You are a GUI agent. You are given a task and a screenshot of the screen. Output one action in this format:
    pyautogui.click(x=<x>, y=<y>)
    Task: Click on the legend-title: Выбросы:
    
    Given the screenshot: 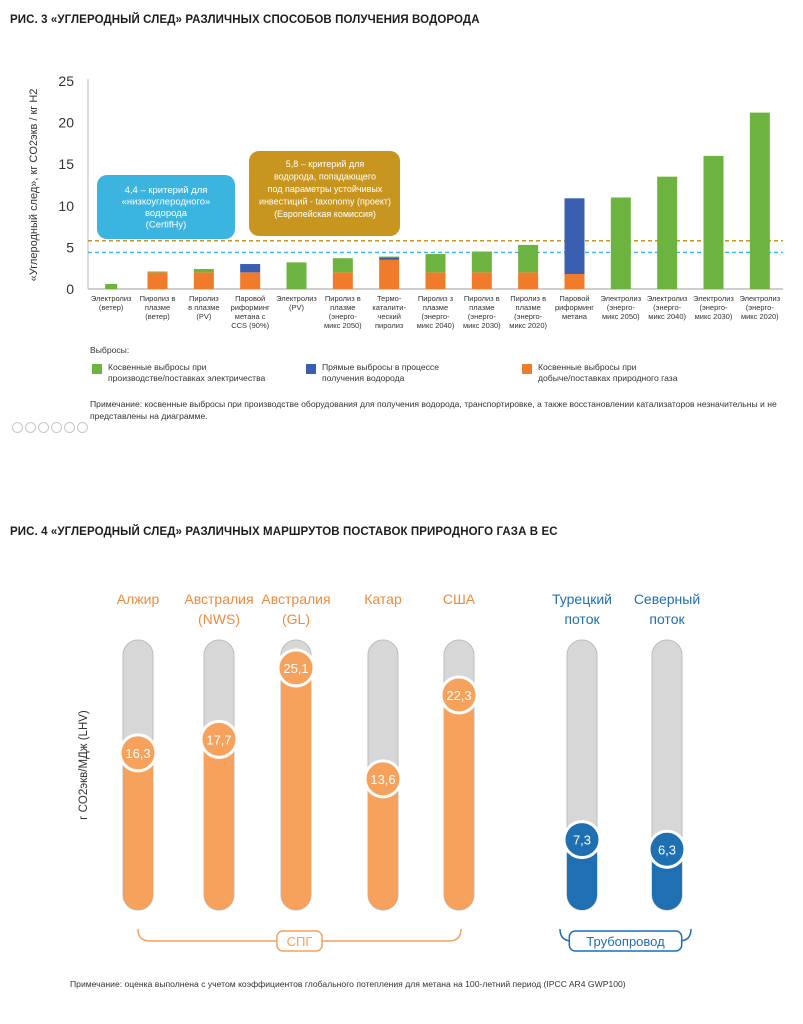 What is the action you would take?
    pyautogui.click(x=110, y=350)
    